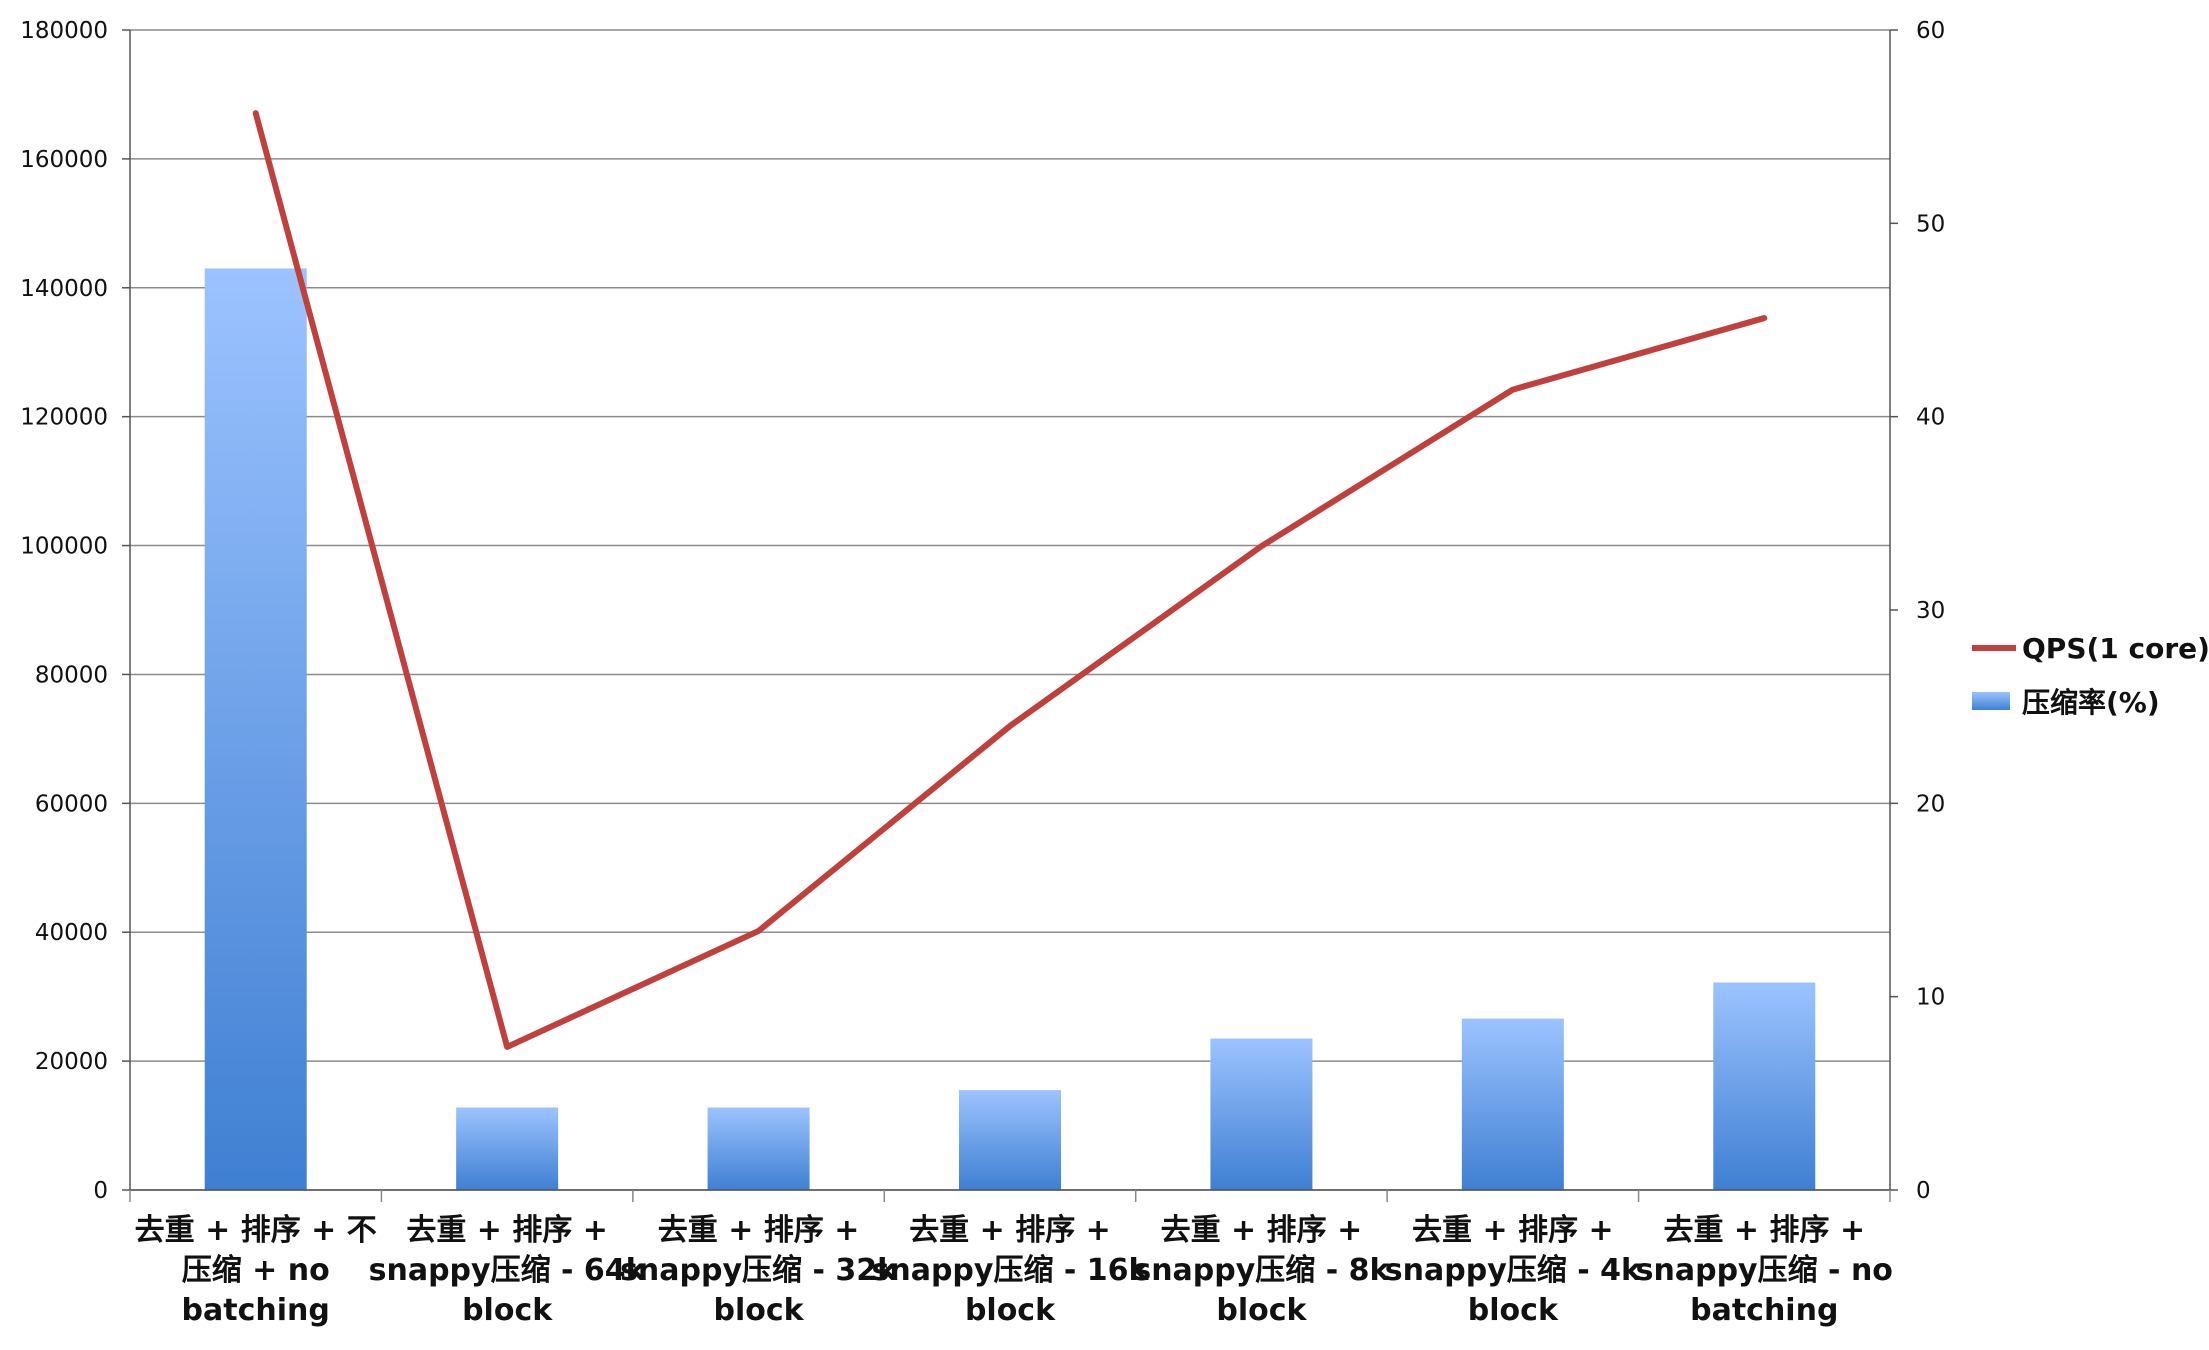 Image resolution: width=2209 pixels, height=1350 pixels. What do you see at coordinates (71, 933) in the screenshot?
I see `left-tick-label: 40000` at bounding box center [71, 933].